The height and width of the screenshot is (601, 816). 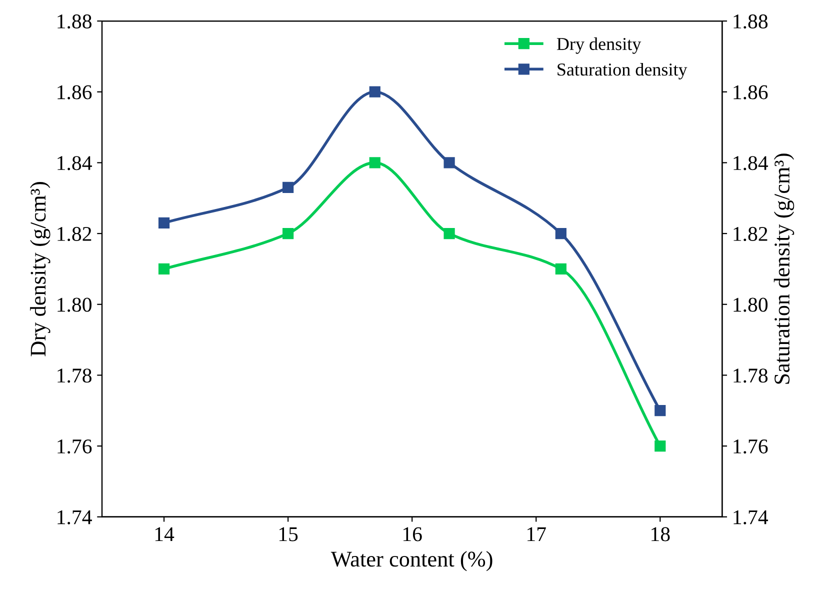 I want to click on x-tick-label: 17, so click(x=537, y=534).